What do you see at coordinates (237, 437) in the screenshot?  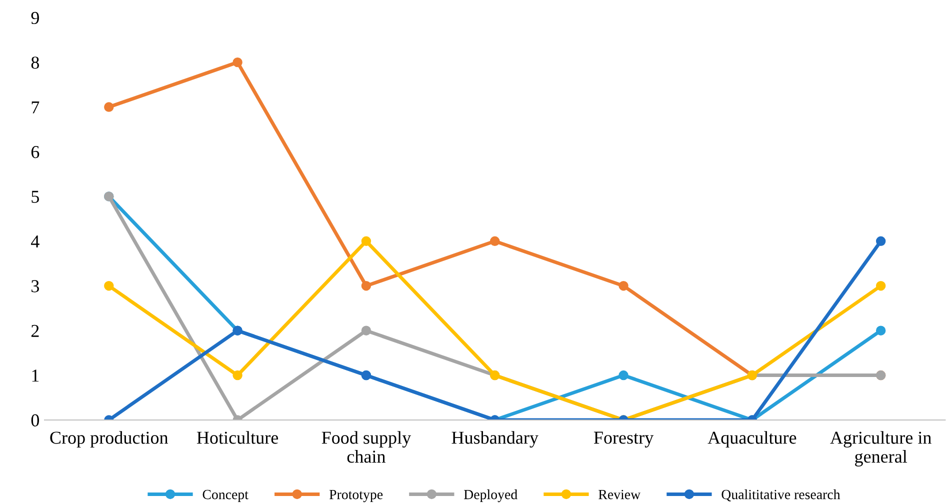 I see `x-tick-label: Hoticulture` at bounding box center [237, 437].